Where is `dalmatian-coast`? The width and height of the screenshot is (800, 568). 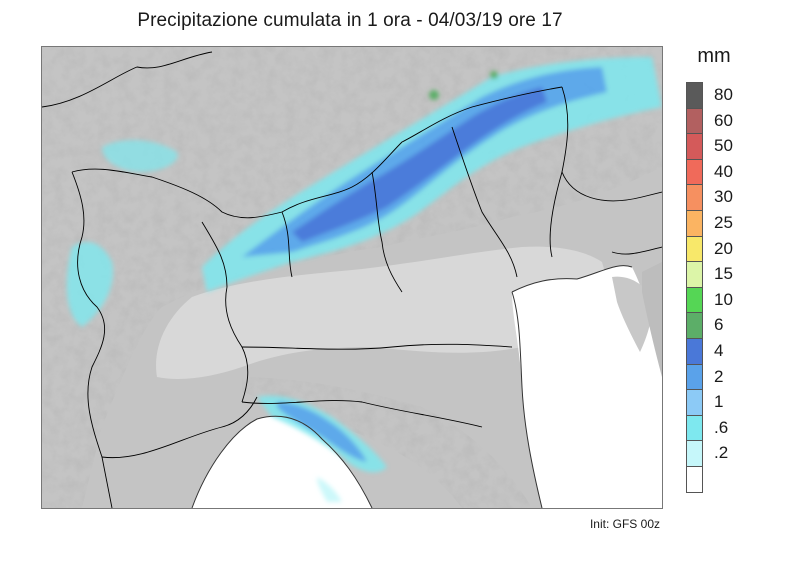 dalmatian-coast is located at coordinates (652, 319).